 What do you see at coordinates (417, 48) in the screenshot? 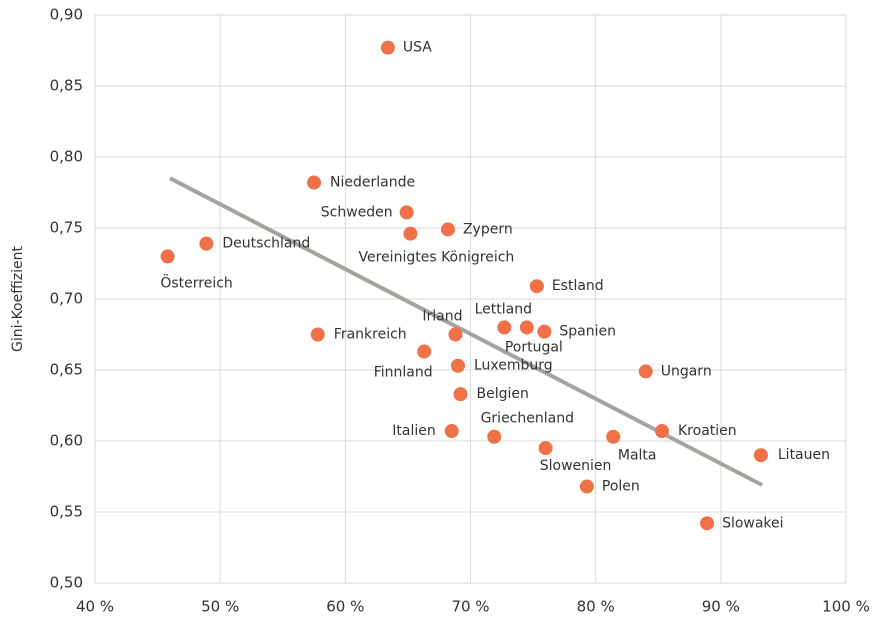
I see `point-label: USA` at bounding box center [417, 48].